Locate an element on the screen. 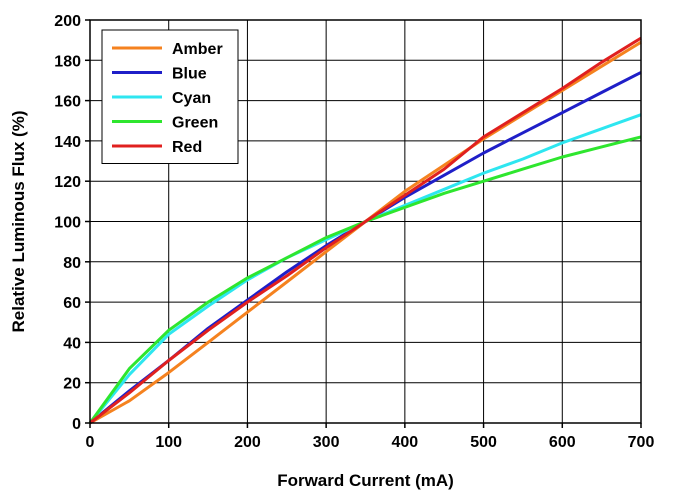 The width and height of the screenshot is (675, 493). x-axis-ticks: 0 100 200 300 400 500 600 700 is located at coordinates (370, 437).